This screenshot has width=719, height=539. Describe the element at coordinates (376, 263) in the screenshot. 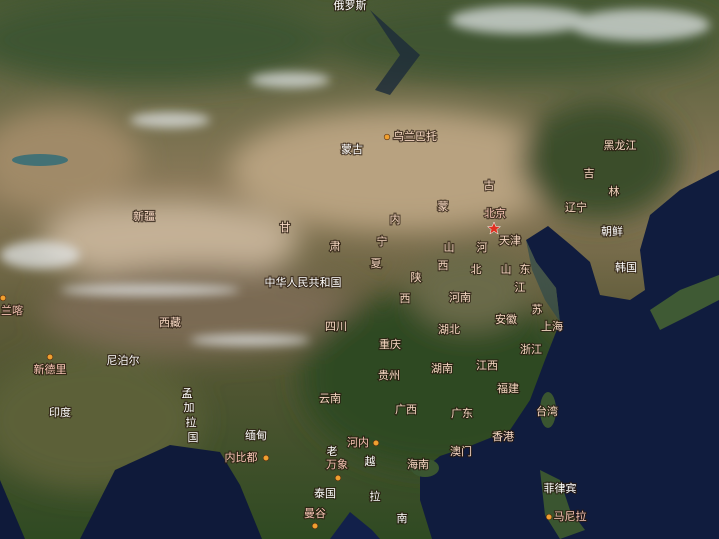

I see `place-label: 夏` at that location.